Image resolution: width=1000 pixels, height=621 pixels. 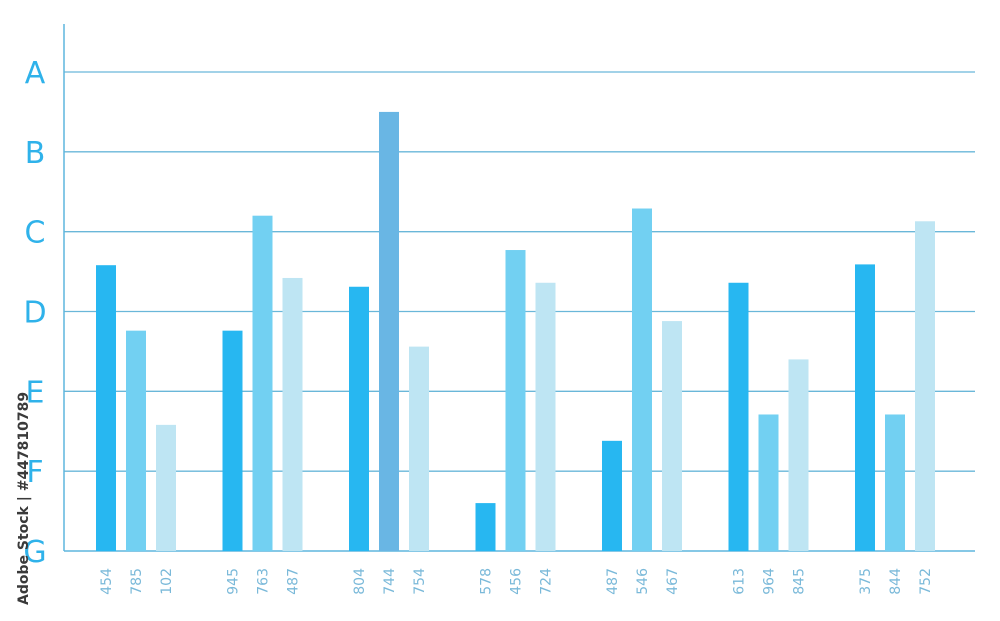 What do you see at coordinates (926, 581) in the screenshot?
I see `x-tick-label: 752` at bounding box center [926, 581].